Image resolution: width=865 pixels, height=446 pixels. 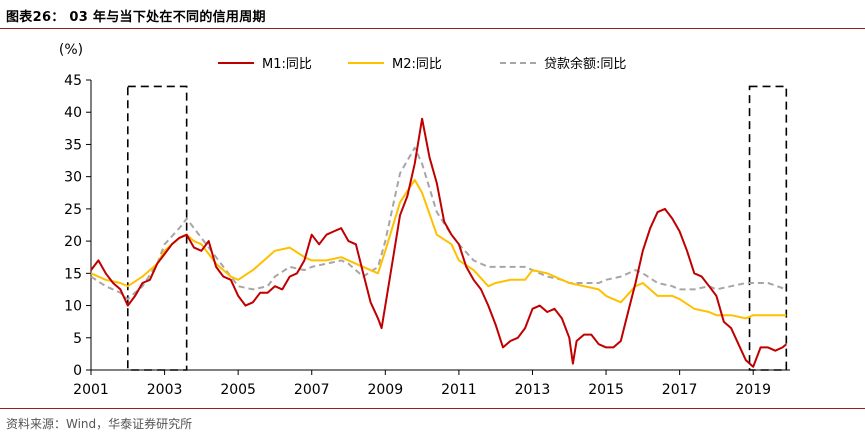 What do you see at coordinates (585, 64) in the screenshot?
I see `legend-label-3: 贷款余额:同比` at bounding box center [585, 64].